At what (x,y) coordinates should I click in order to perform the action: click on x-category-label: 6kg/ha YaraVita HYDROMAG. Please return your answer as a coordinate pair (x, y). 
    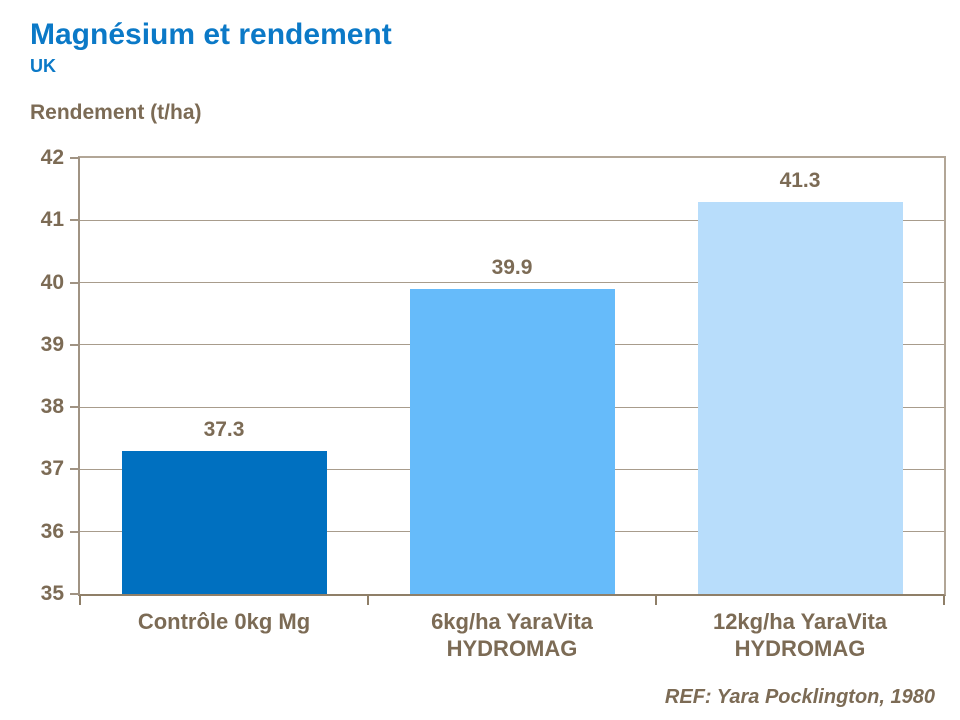
    Looking at the image, I should click on (512, 635).